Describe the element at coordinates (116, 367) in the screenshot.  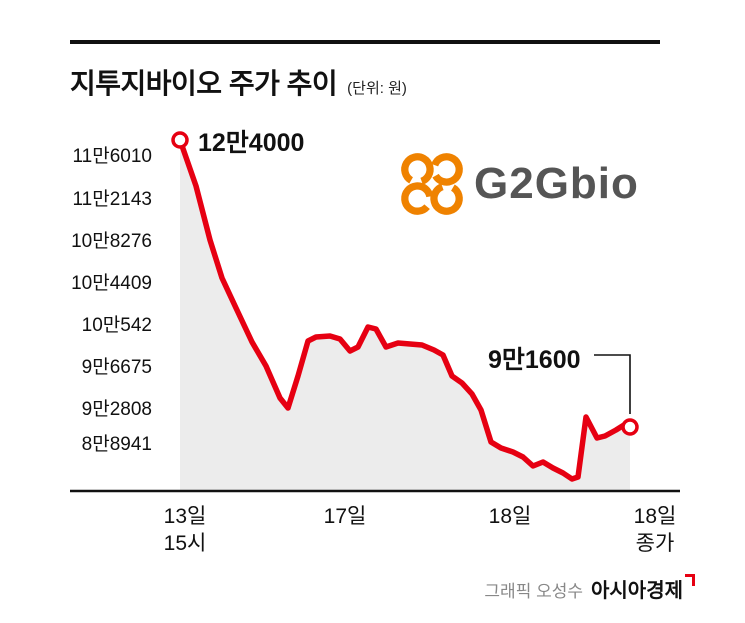
I see `y-tick-label: 9만6675` at that location.